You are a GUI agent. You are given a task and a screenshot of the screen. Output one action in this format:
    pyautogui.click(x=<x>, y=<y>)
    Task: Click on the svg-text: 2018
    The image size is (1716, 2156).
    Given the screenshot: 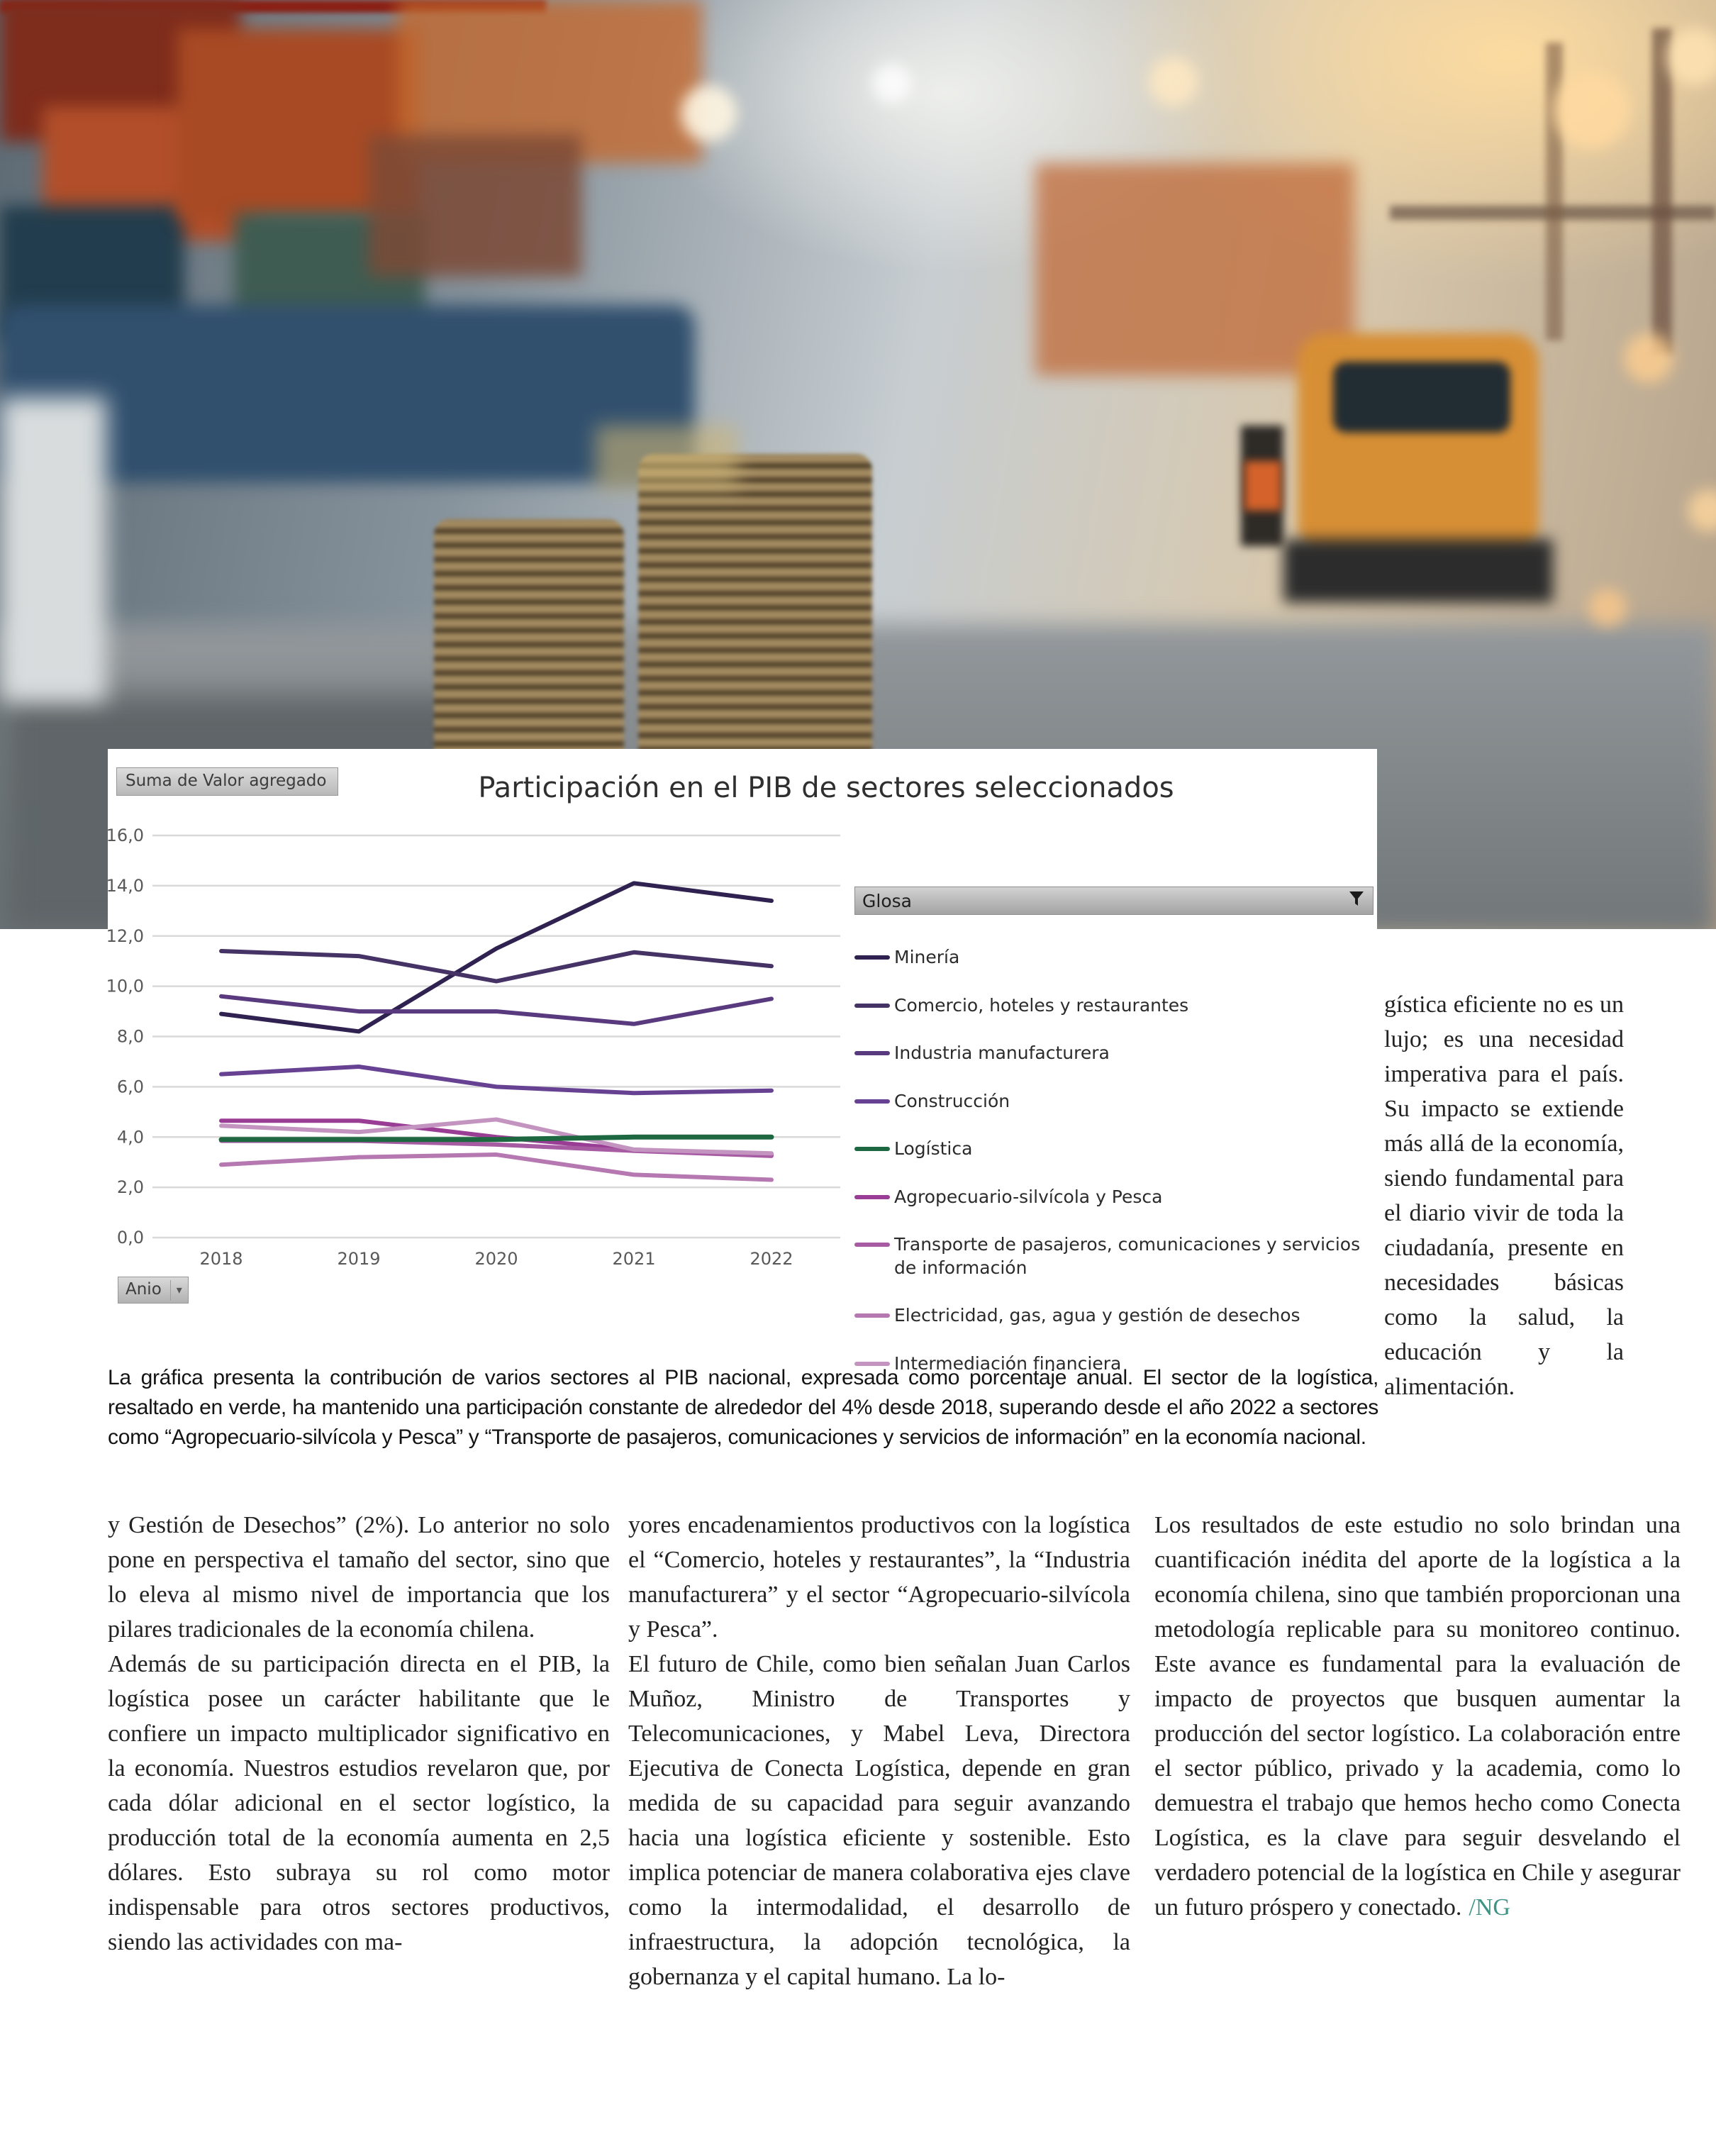 What is the action you would take?
    pyautogui.click(x=221, y=1259)
    